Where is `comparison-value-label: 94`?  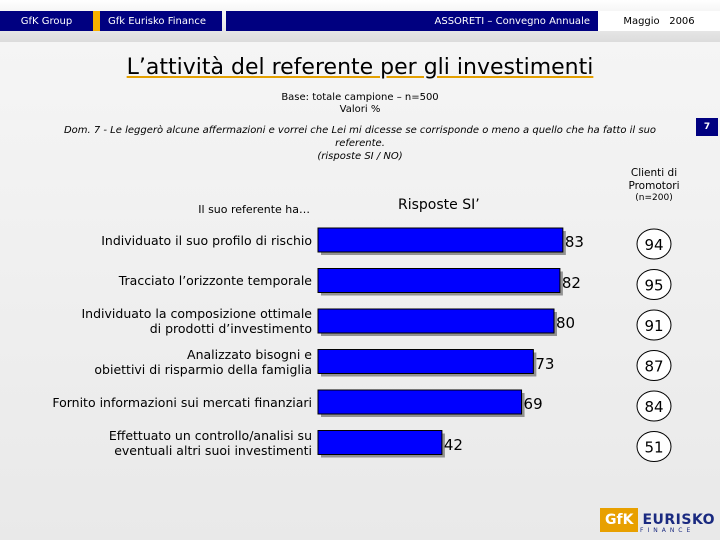 comparison-value-label: 94 is located at coordinates (653, 245).